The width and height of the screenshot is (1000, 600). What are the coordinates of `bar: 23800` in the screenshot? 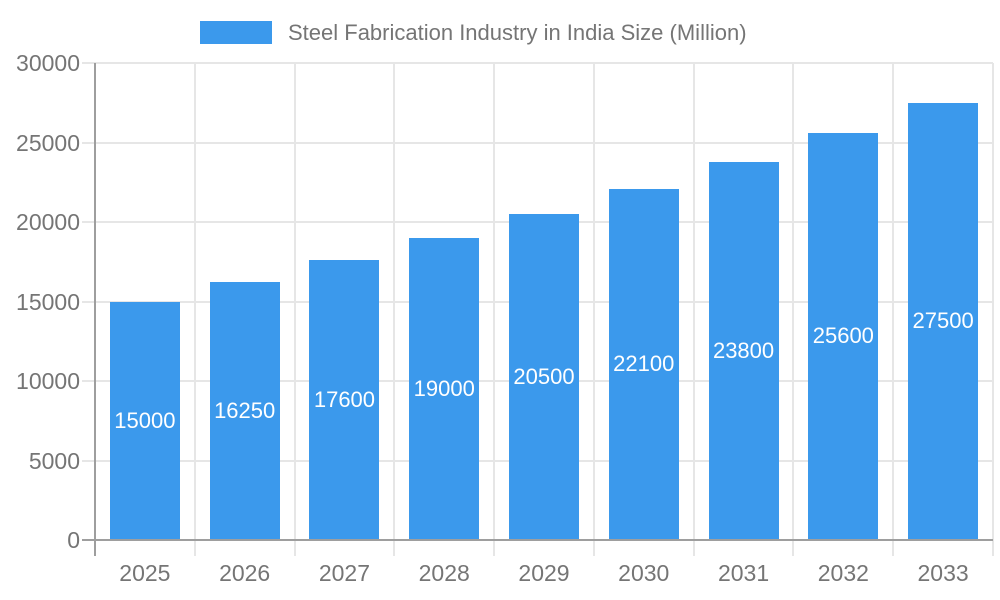 It's located at (743, 350).